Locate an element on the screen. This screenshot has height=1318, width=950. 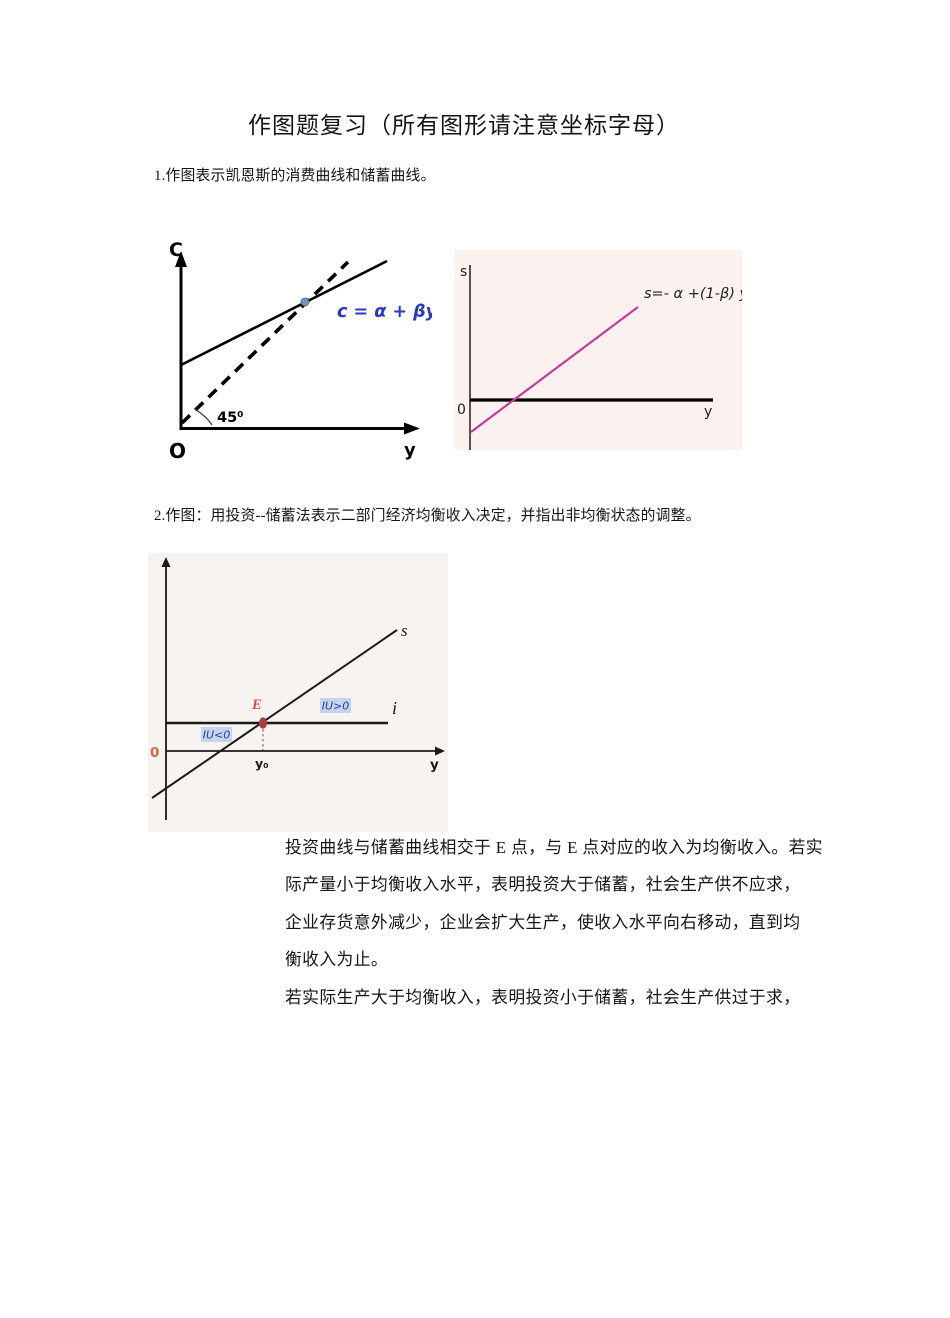
equilibrium-dot is located at coordinates (263, 723).